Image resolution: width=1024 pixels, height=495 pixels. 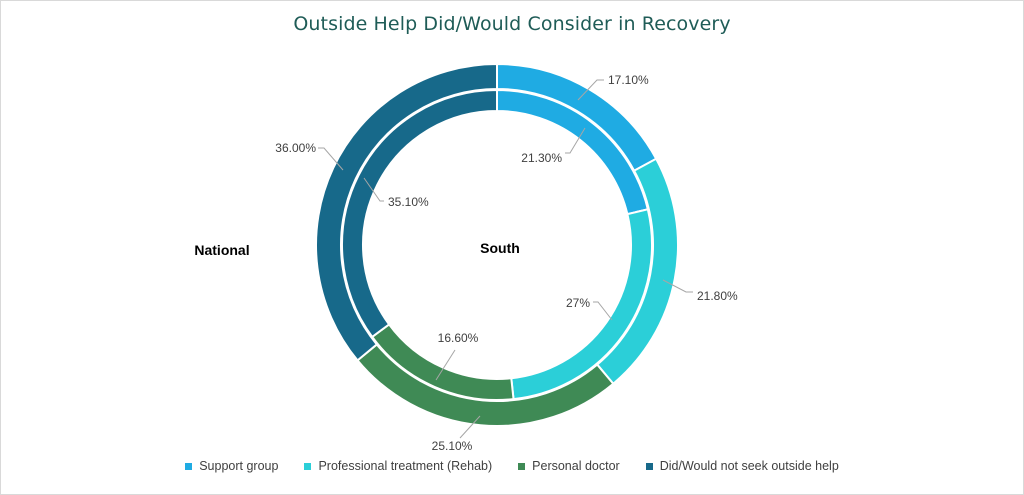 I want to click on legend-item-personal-doctor: Personal doctor, so click(x=569, y=466).